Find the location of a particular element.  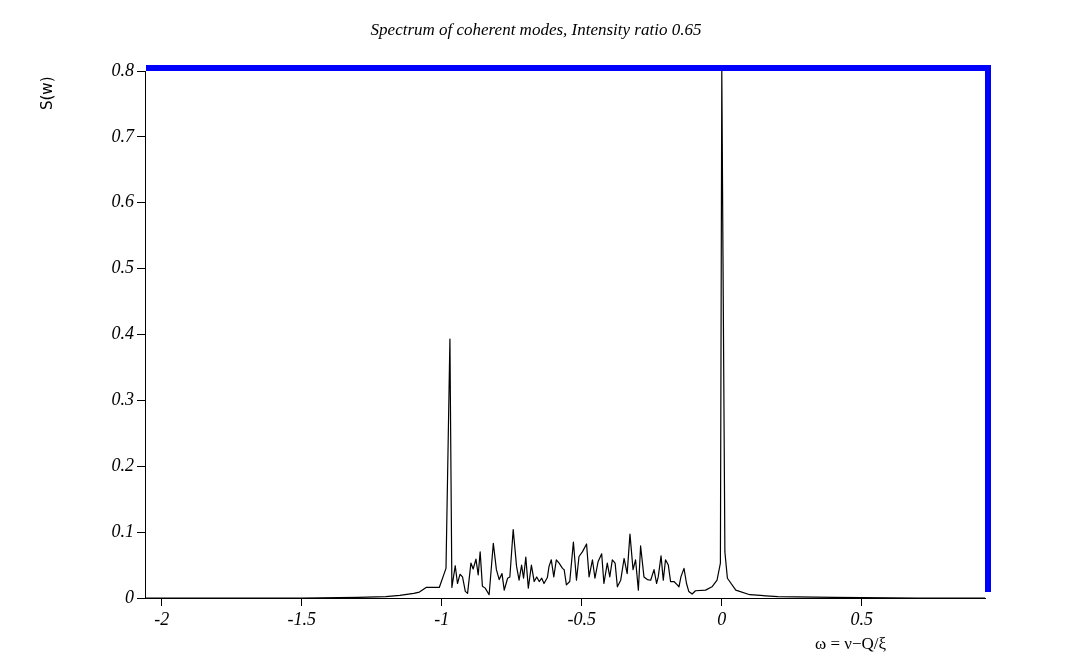

y-tick-label: 0.1 is located at coordinates (122, 530).